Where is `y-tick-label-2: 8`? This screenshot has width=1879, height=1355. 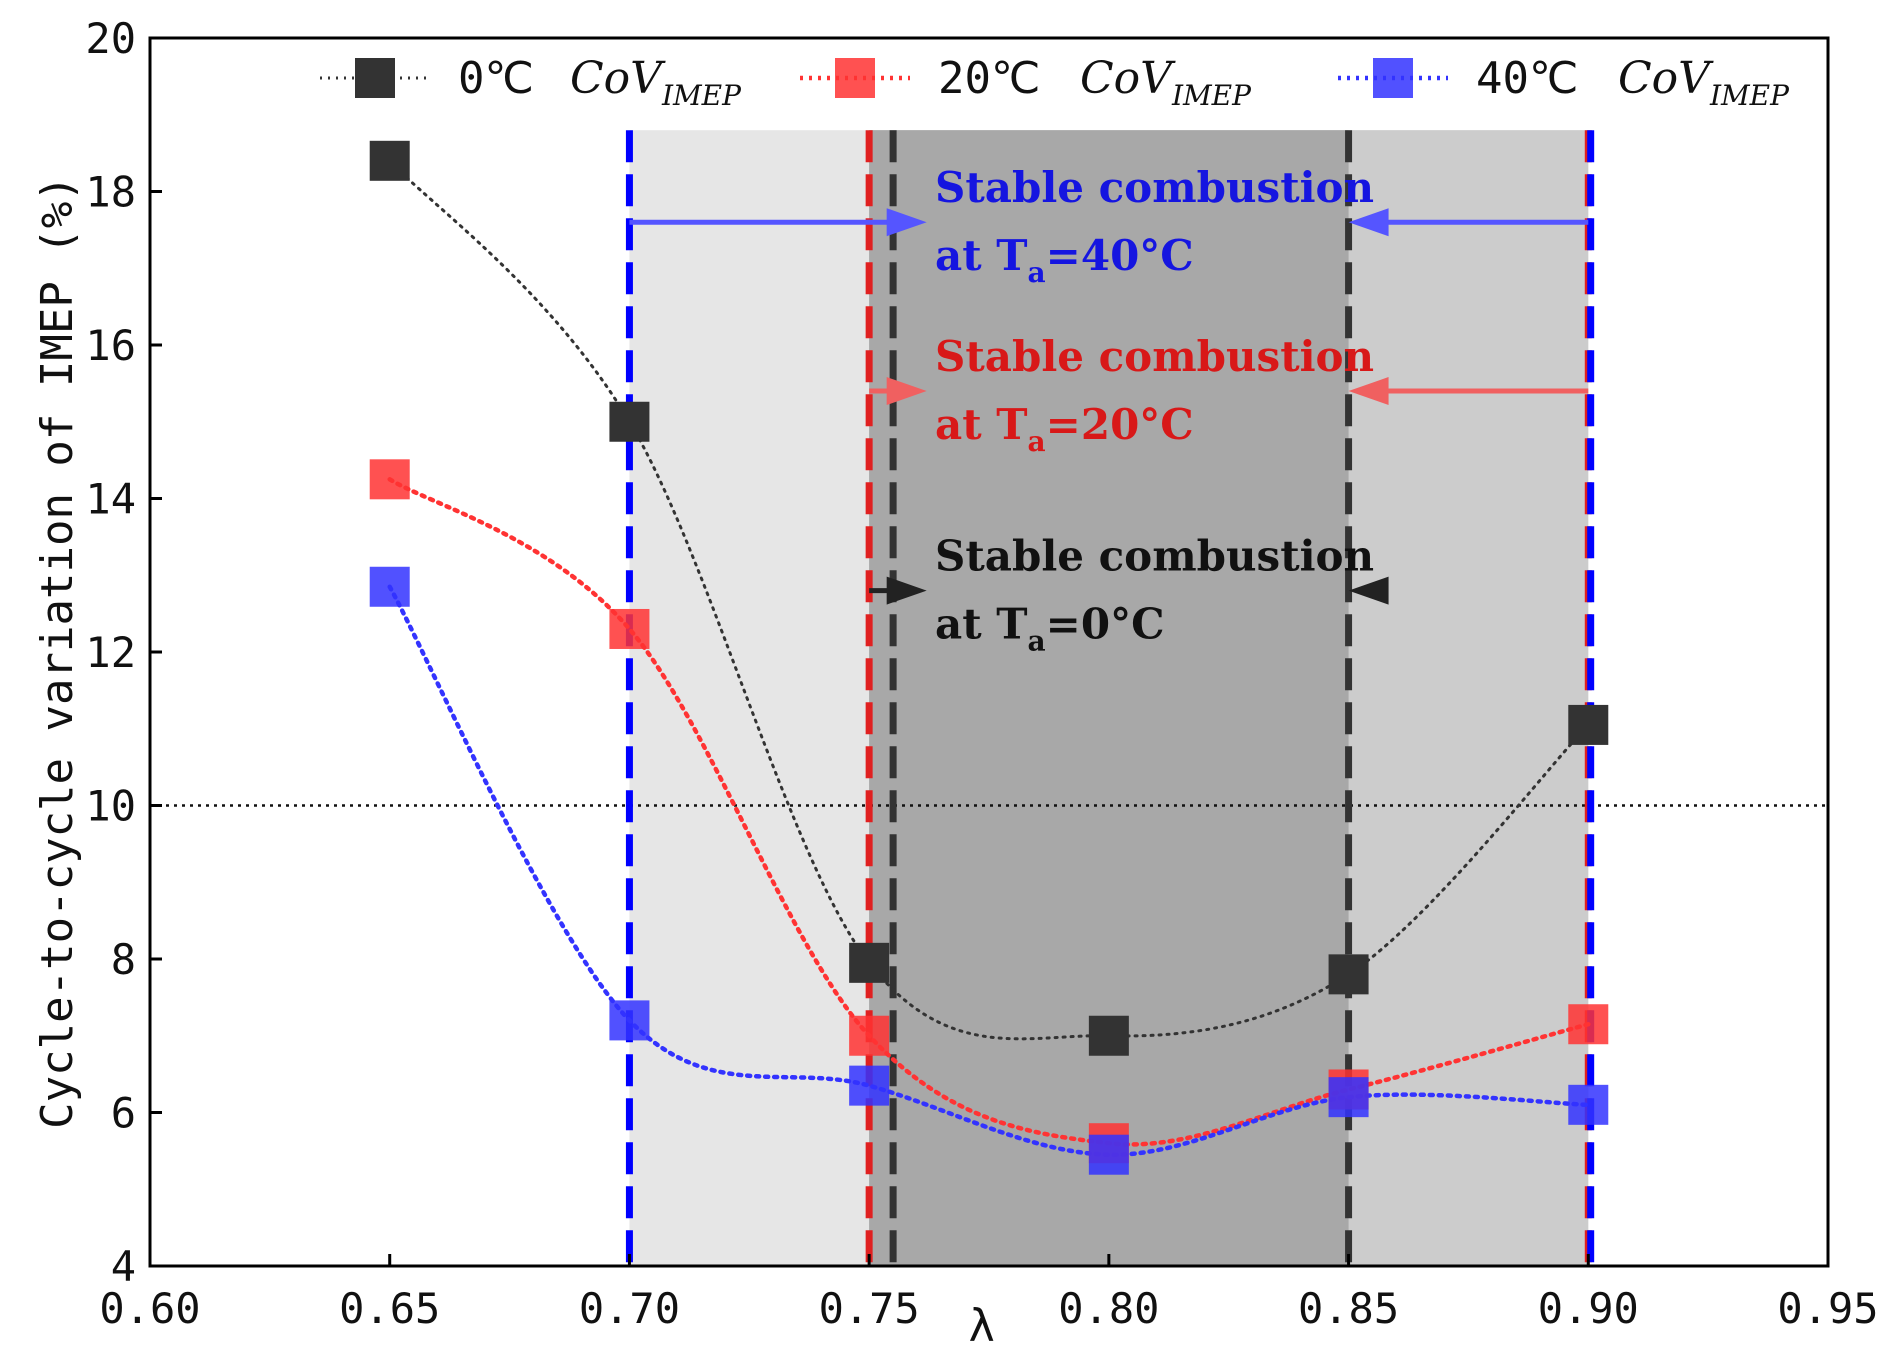
y-tick-label-2: 8 is located at coordinates (123, 959).